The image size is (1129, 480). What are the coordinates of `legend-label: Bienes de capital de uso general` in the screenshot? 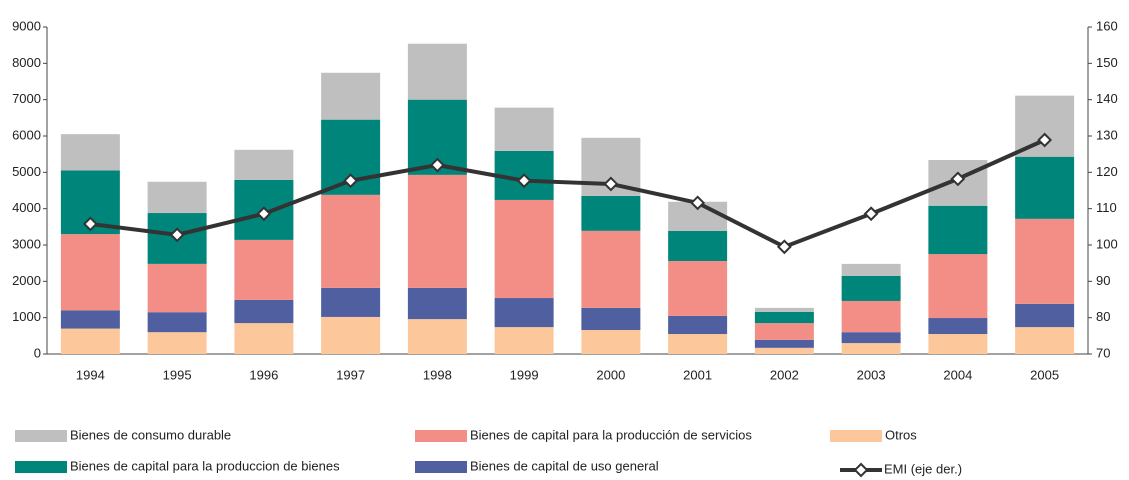 It's located at (564, 465).